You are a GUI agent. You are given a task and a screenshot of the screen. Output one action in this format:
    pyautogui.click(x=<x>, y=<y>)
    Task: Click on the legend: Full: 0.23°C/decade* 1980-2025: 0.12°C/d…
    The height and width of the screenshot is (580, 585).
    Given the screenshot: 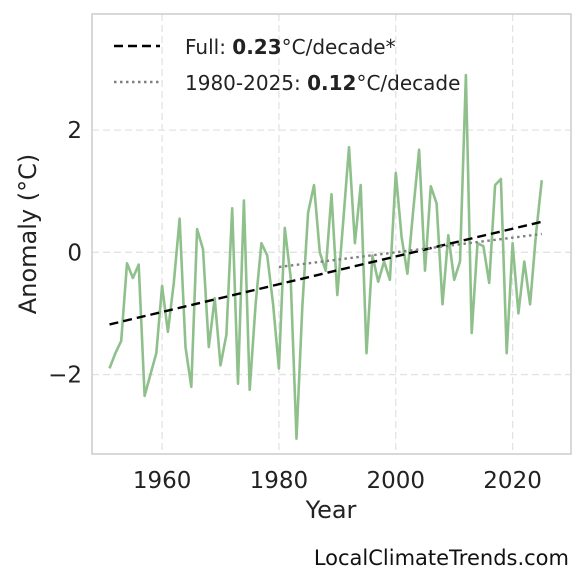 What is the action you would take?
    pyautogui.click(x=287, y=65)
    